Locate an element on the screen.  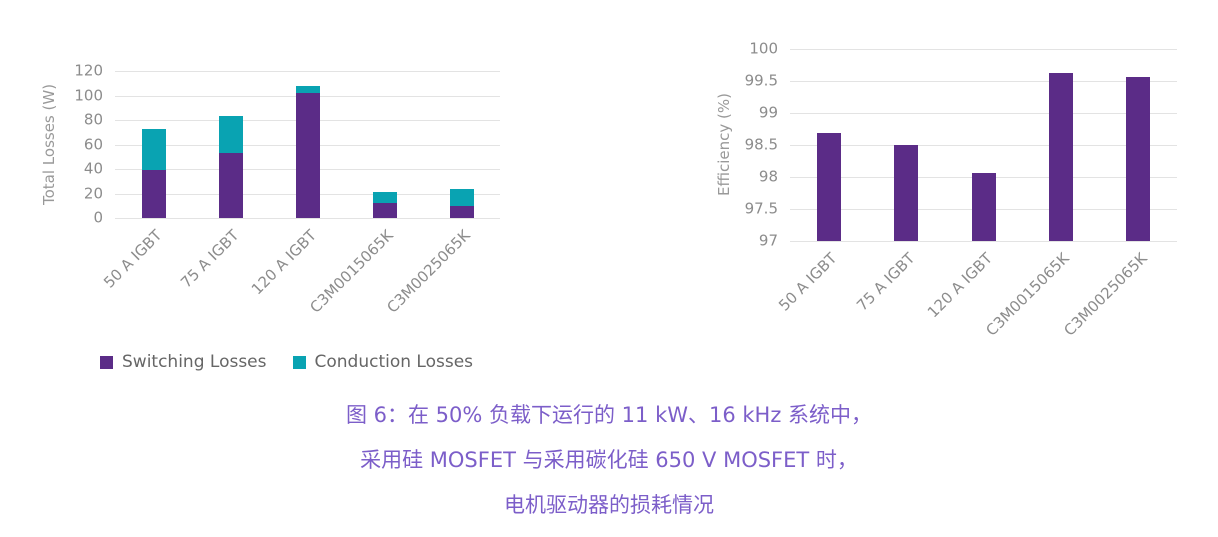
y-tick-label: 0 is located at coordinates (98, 217).